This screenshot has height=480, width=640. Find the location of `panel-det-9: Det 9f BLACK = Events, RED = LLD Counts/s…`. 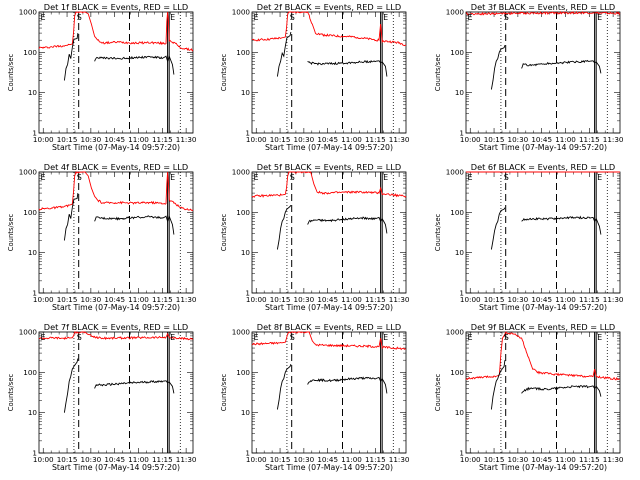

panel-det-9: Det 9f BLACK = Events, RED = LLD Counts/s… is located at coordinates (529, 397).